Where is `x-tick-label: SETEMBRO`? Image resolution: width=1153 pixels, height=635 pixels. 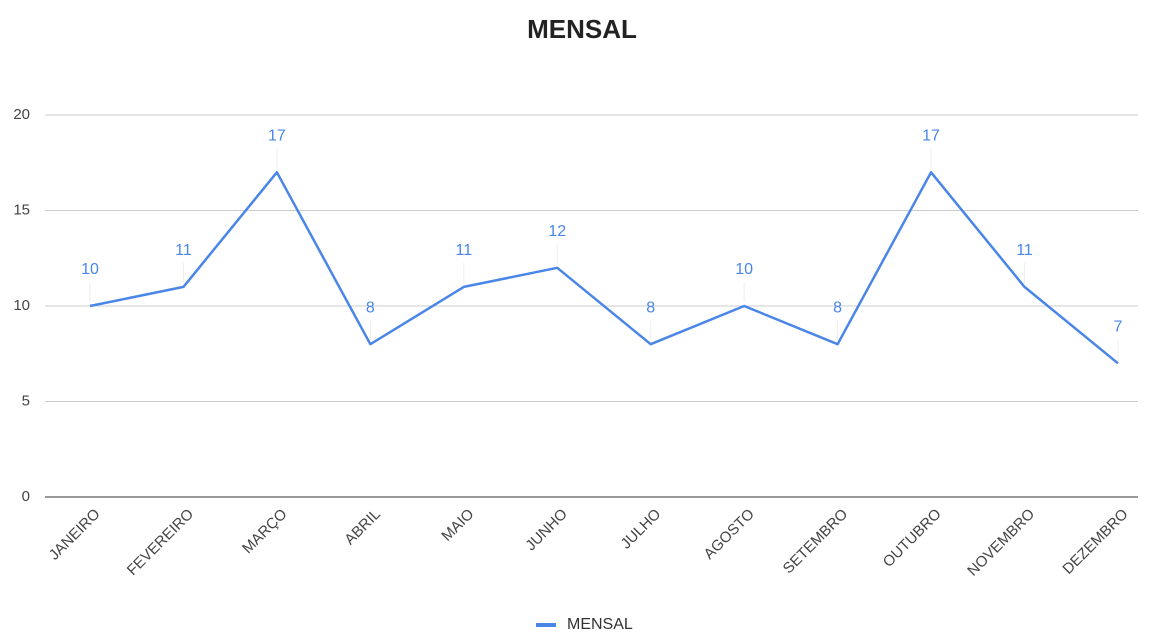
x-tick-label: SETEMBRO is located at coordinates (816, 542).